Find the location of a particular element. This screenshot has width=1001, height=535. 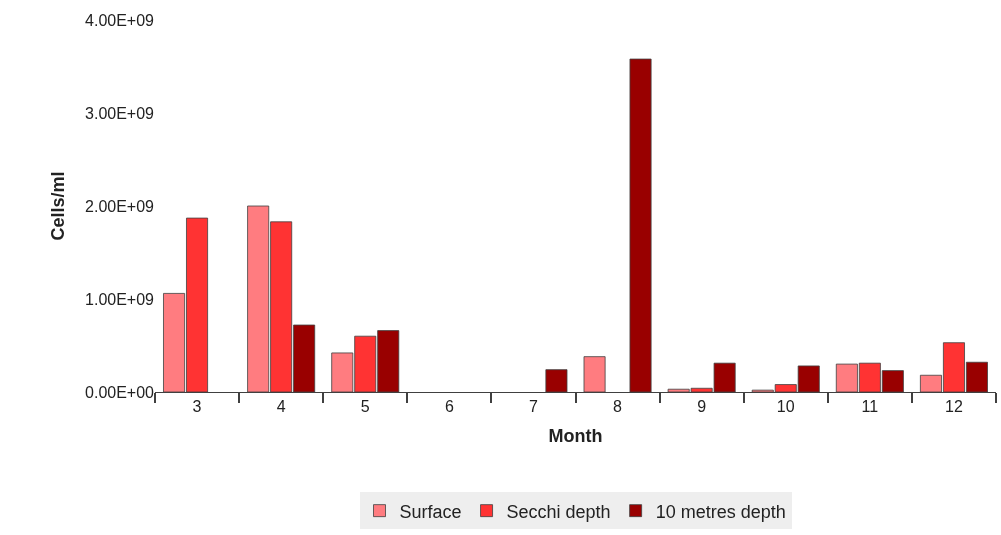

y-tick-label: 2.00E+09 is located at coordinates (120, 206).